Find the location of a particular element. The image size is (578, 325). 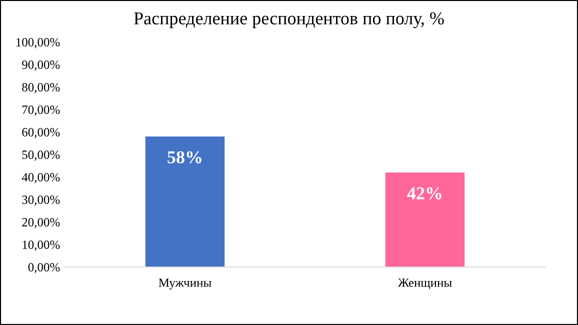

y-tick-label: 40,00% is located at coordinates (41, 178).